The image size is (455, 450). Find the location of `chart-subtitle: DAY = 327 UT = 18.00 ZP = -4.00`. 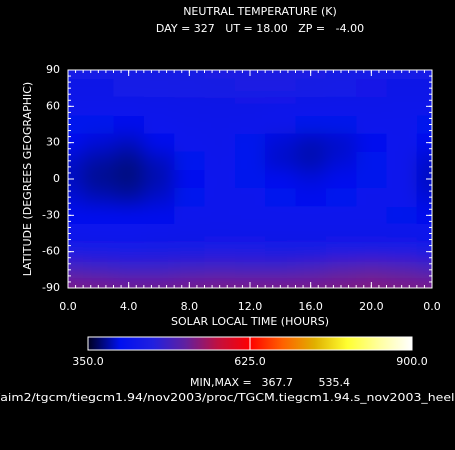

chart-subtitle: DAY = 327 UT = 18.00 ZP = -4.00 is located at coordinates (260, 28).